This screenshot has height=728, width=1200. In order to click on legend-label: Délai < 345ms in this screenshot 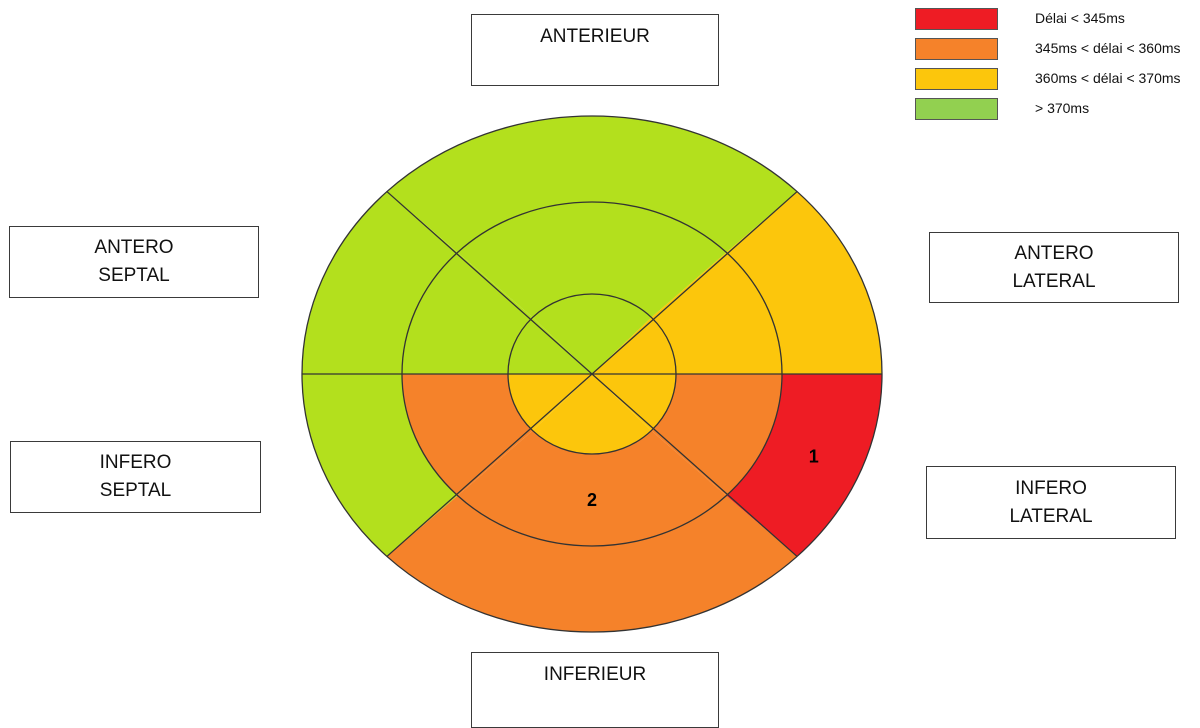, I will do `click(1080, 18)`.